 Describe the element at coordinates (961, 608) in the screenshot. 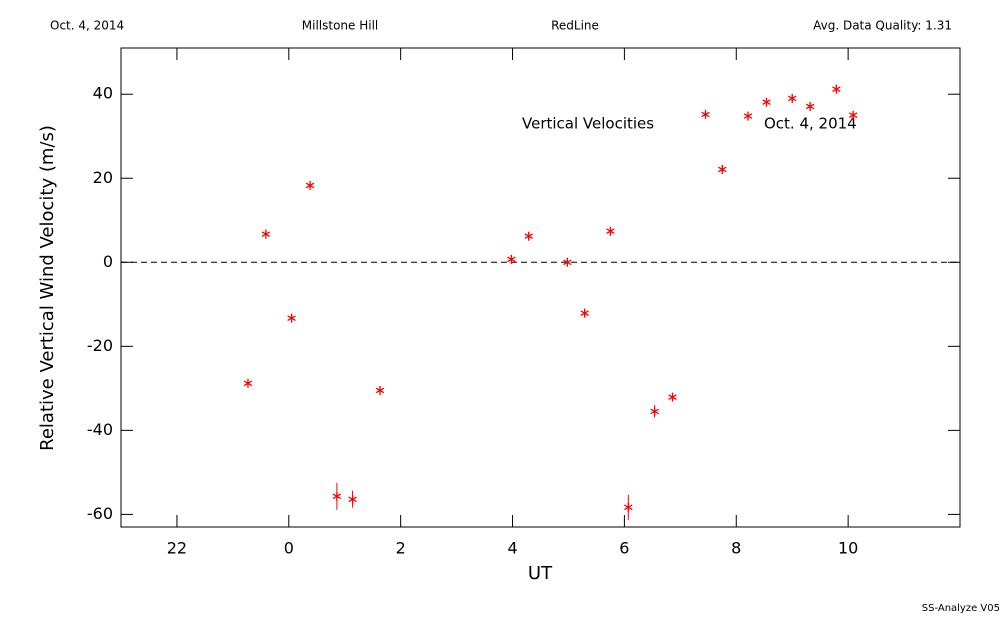

I see `footer: SS-Analyze V05` at that location.